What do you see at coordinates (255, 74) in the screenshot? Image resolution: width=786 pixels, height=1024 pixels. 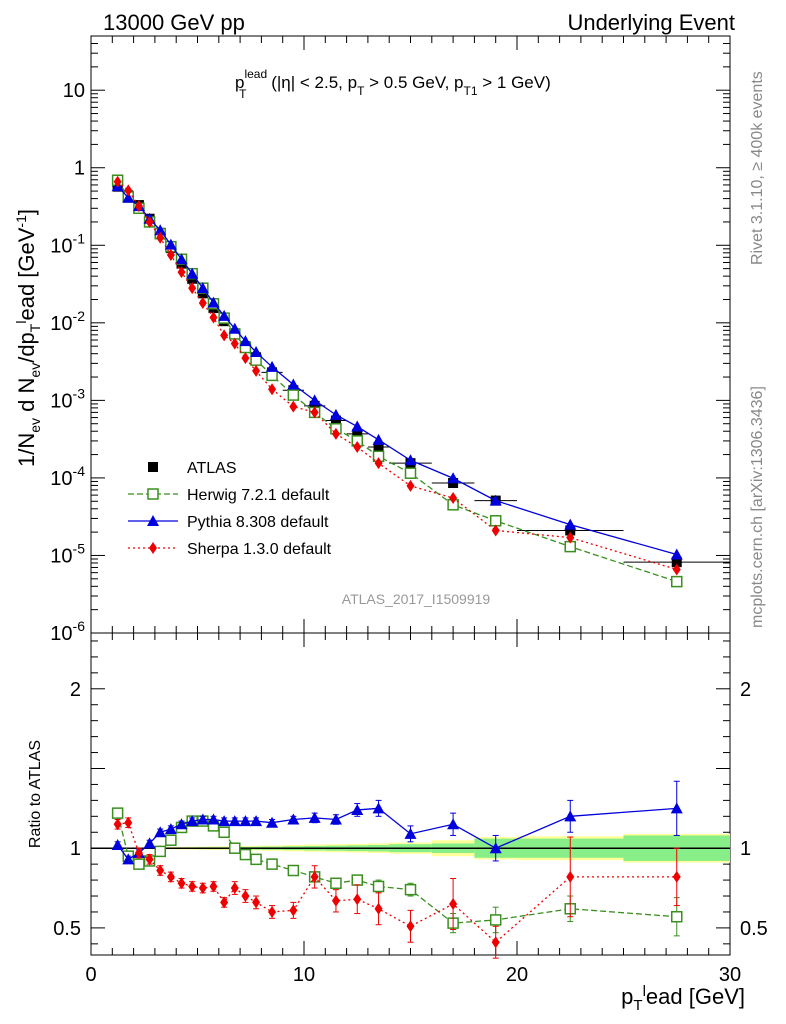 I see `plot-title-sup: lead` at bounding box center [255, 74].